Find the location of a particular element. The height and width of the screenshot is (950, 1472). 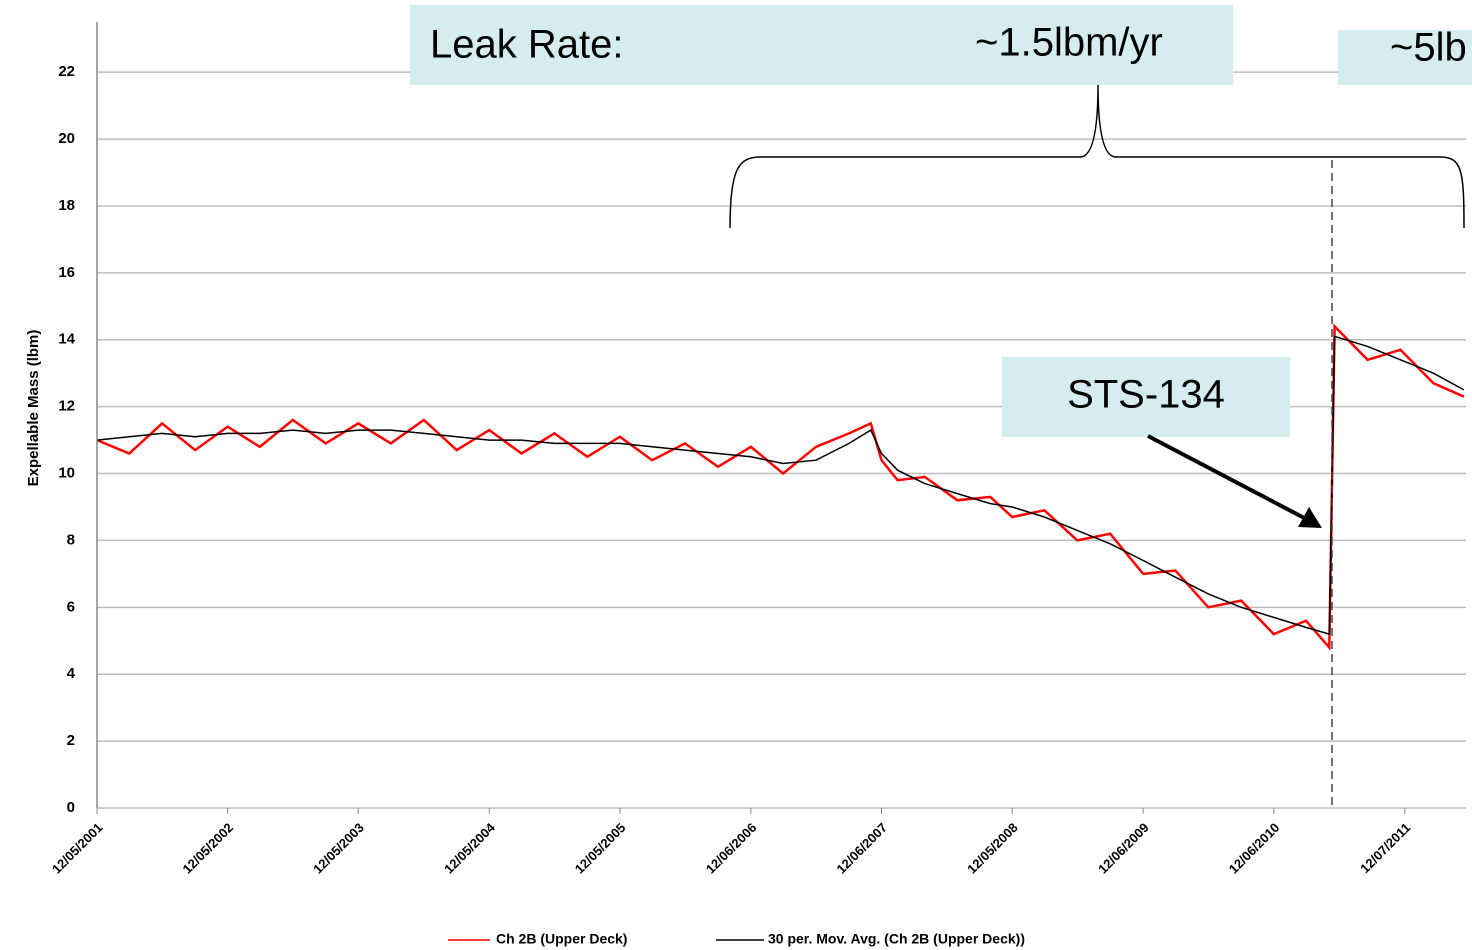

x-tick-label: 12/06/2006 is located at coordinates (731, 848).